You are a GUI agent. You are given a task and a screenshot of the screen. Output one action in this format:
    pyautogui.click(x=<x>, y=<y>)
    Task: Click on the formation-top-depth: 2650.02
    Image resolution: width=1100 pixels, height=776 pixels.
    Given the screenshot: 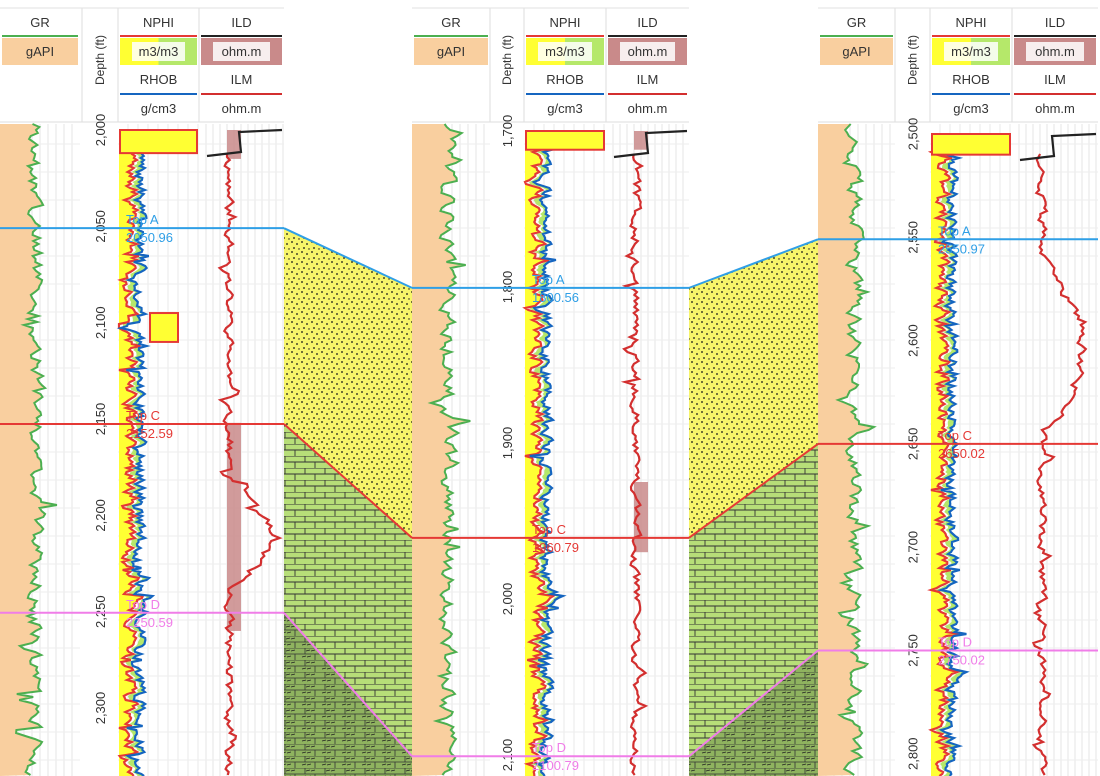 What is the action you would take?
    pyautogui.click(x=961, y=453)
    